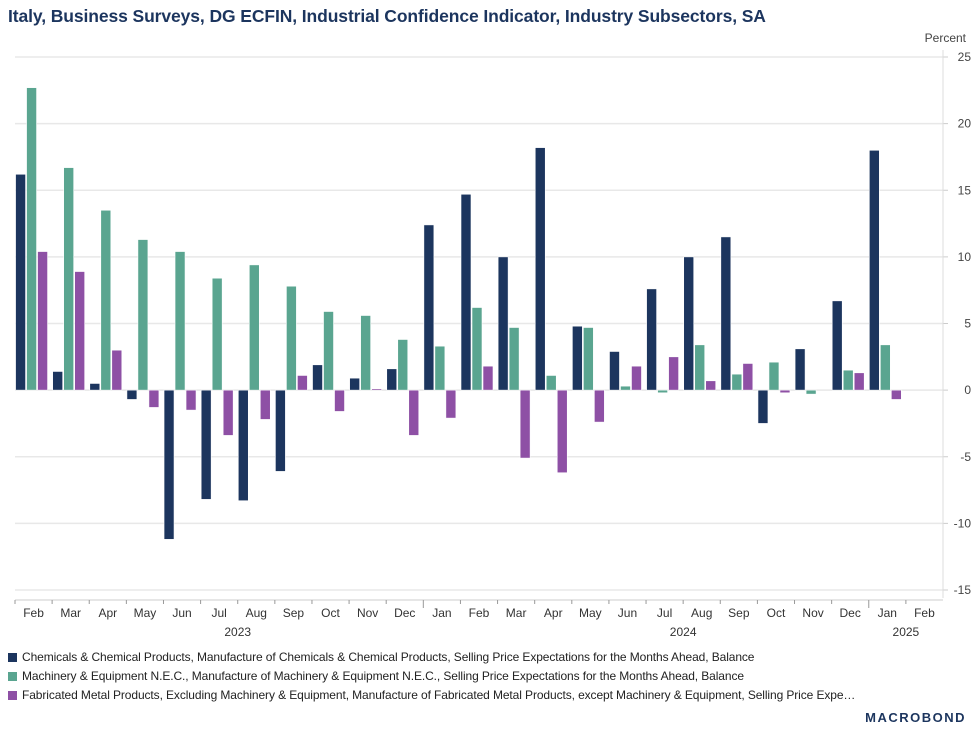 The height and width of the screenshot is (735, 980). I want to click on x-tick-label: Nov, so click(367, 613).